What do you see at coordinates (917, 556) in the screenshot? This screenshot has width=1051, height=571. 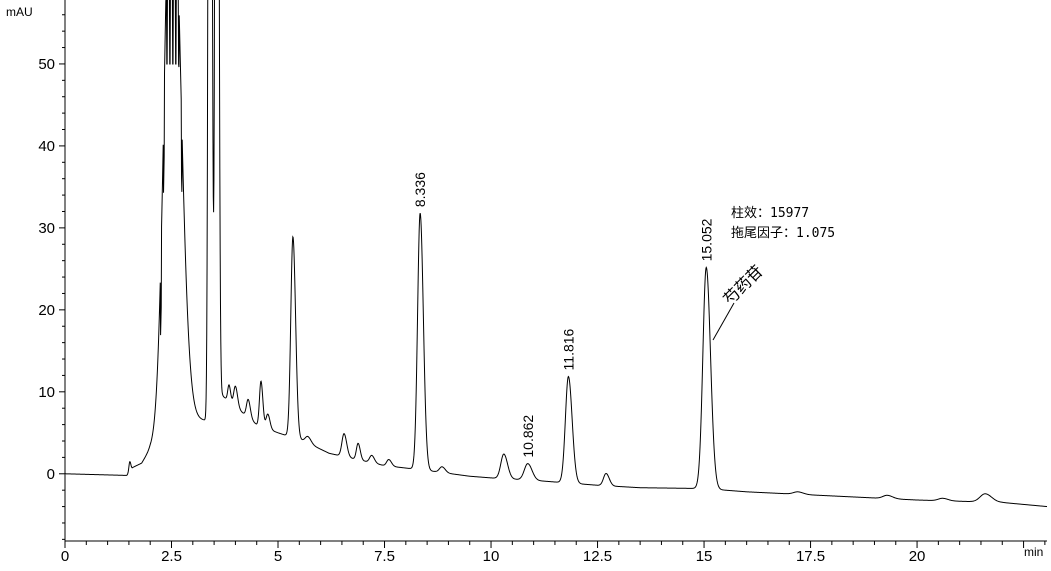 I see `x-tick-label: 20` at bounding box center [917, 556].